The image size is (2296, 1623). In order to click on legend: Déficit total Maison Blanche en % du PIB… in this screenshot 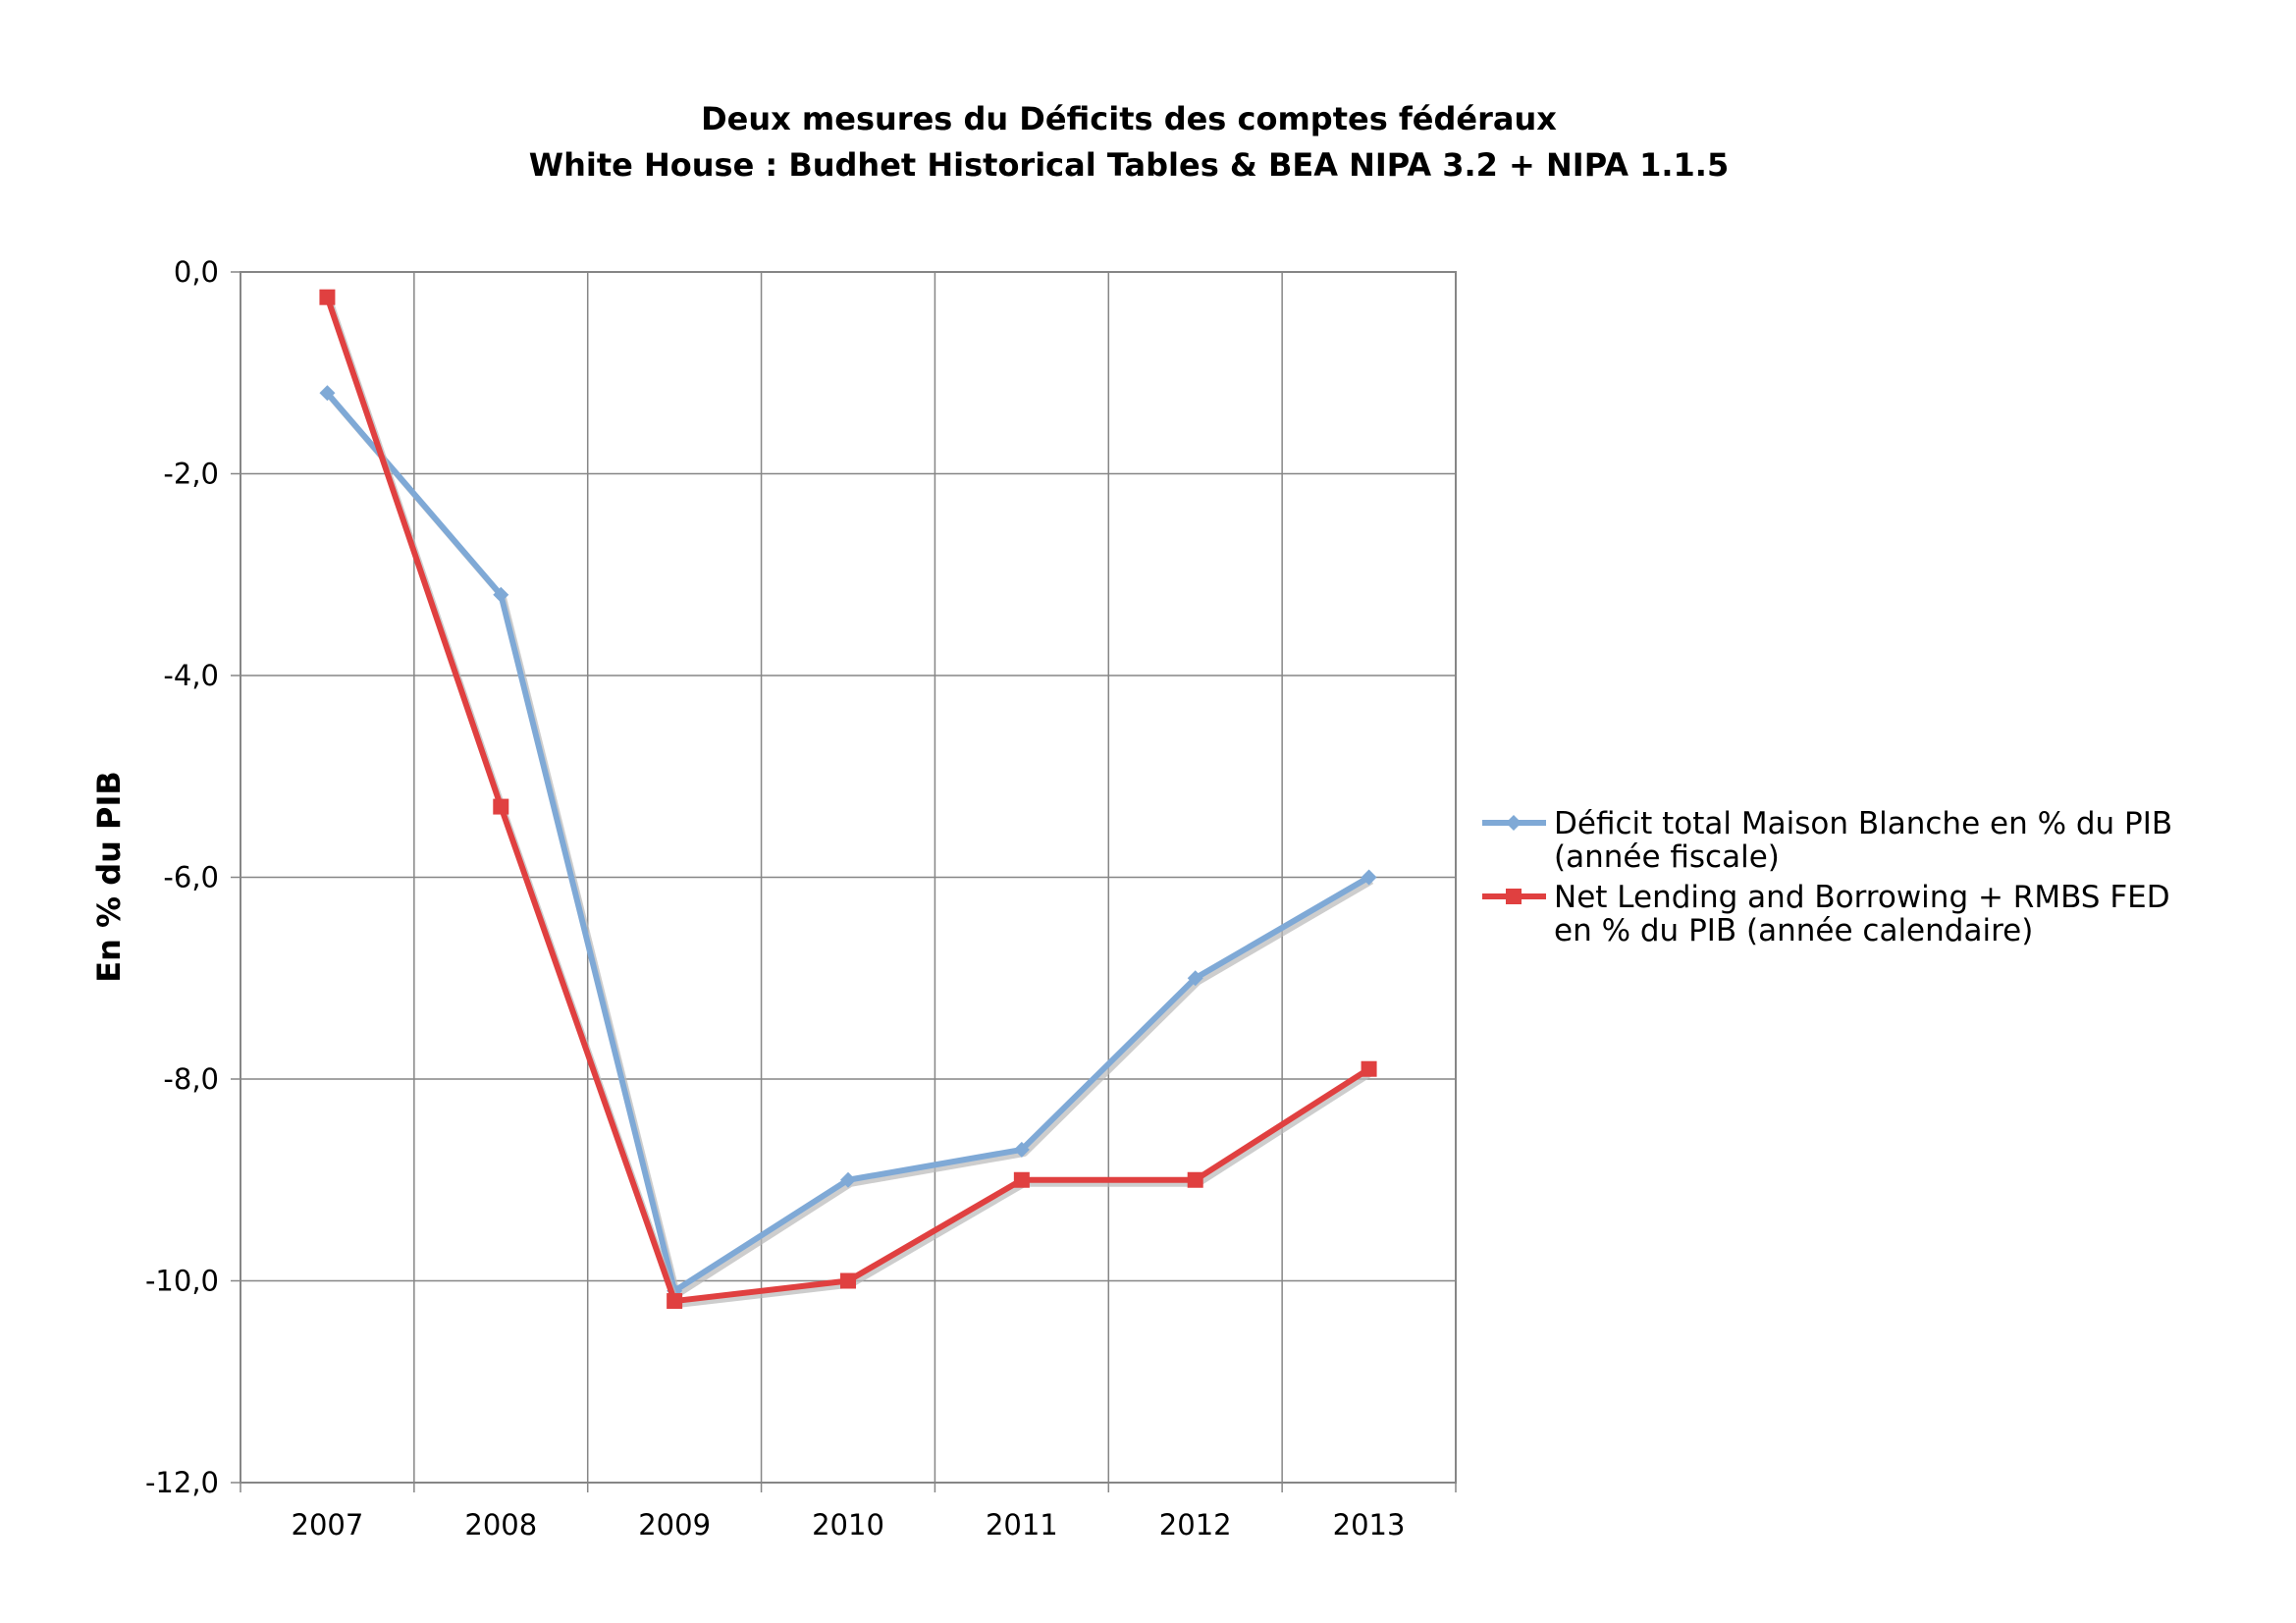, I will do `click(1827, 877)`.